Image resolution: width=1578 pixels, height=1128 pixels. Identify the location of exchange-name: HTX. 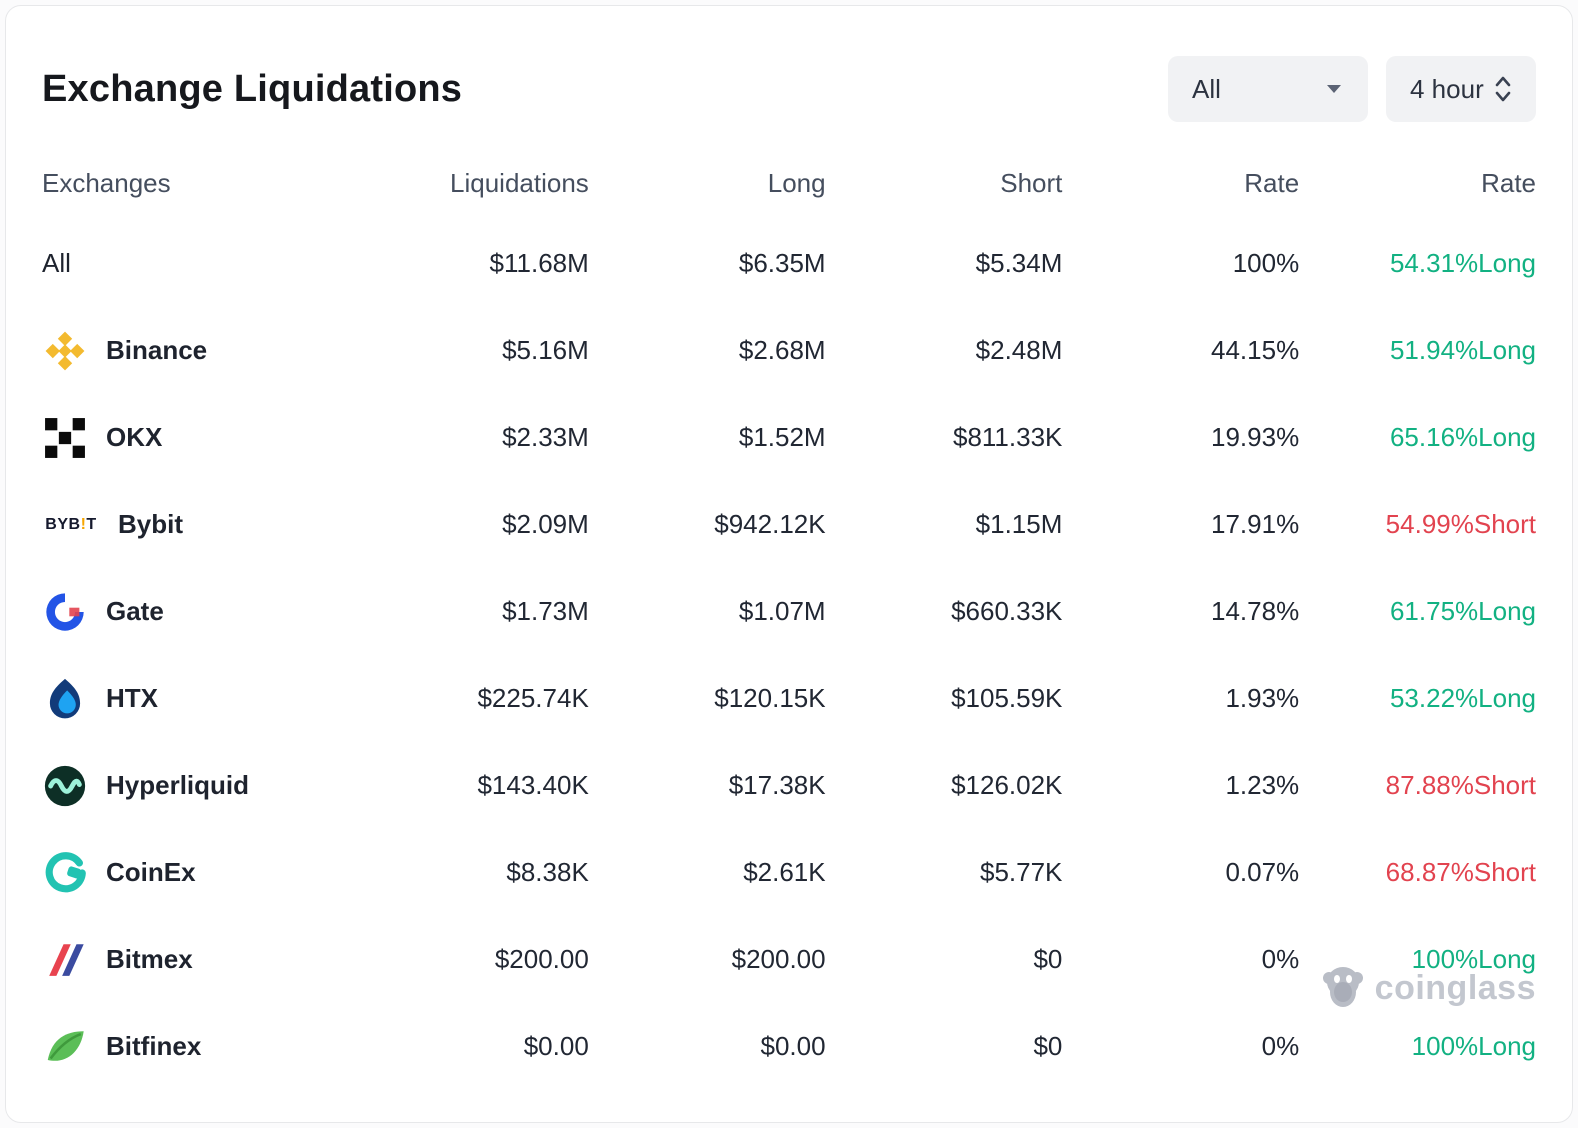
(132, 698).